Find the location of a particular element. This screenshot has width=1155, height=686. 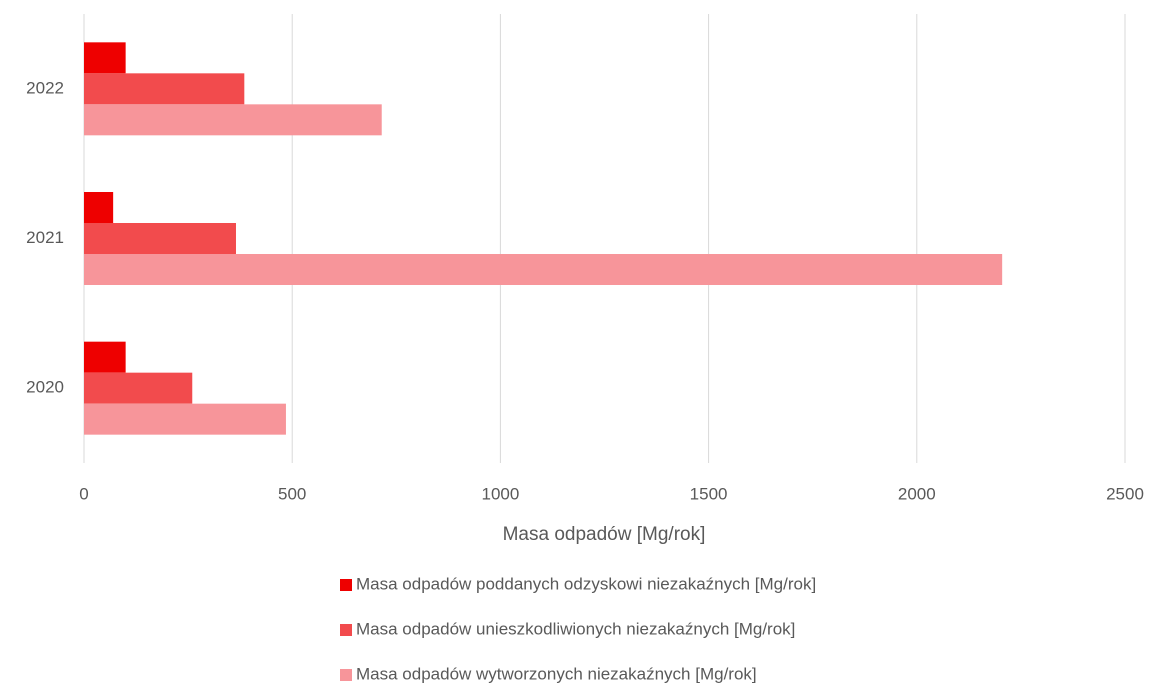

x-tick-label: 1500 is located at coordinates (709, 493).